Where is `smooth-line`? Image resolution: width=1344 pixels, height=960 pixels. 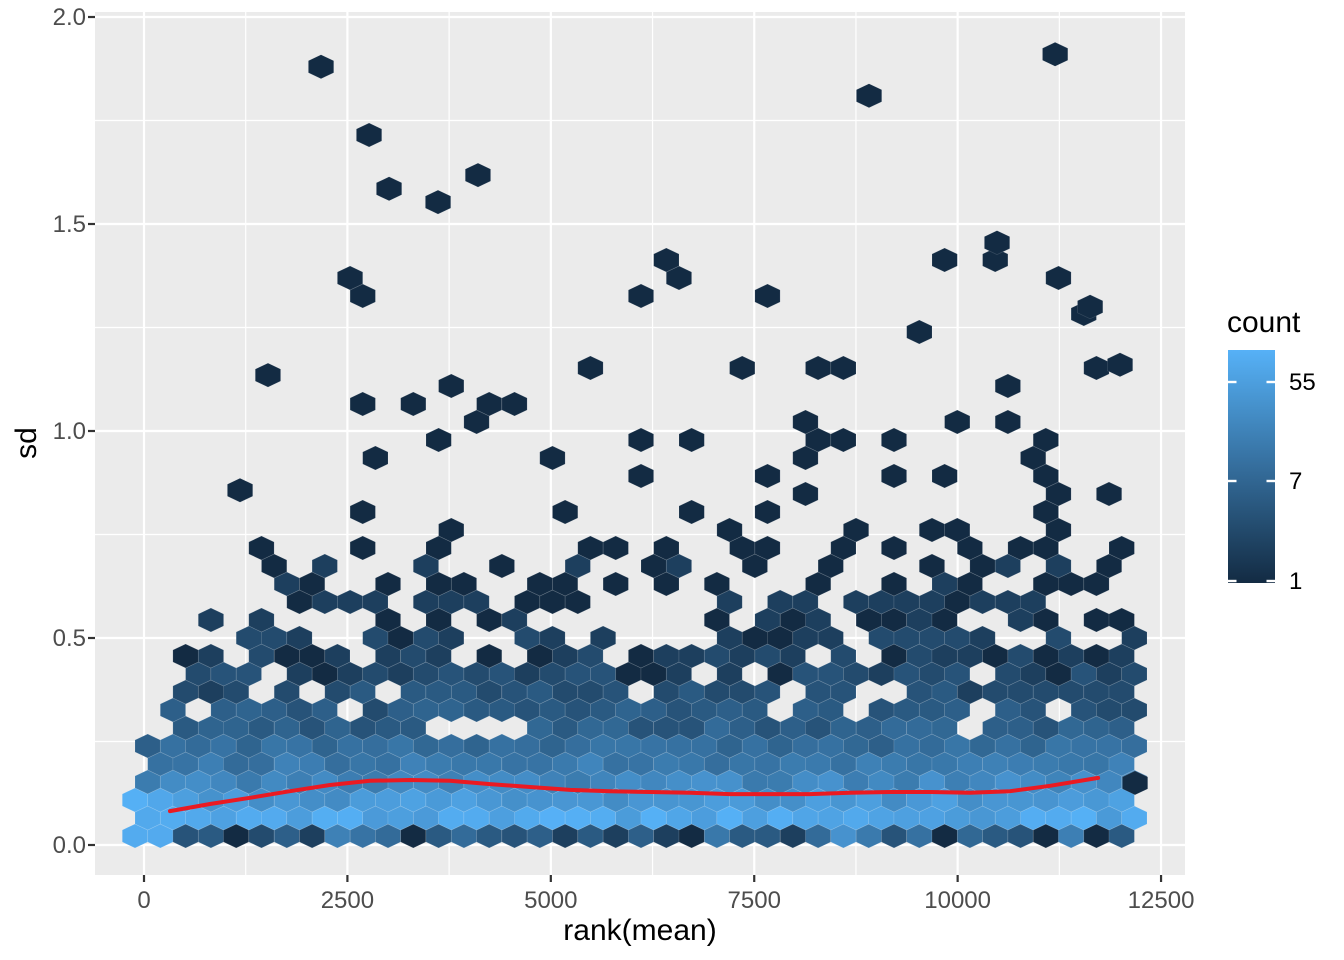 smooth-line is located at coordinates (634, 794).